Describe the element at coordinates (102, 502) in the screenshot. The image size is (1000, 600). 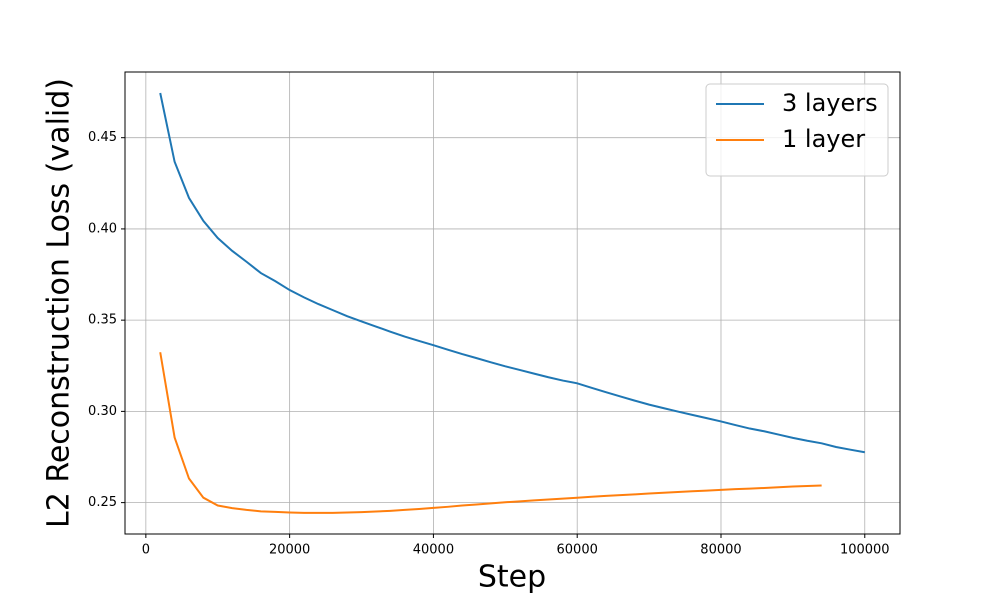
I see `y-tick-label: 0.25` at that location.